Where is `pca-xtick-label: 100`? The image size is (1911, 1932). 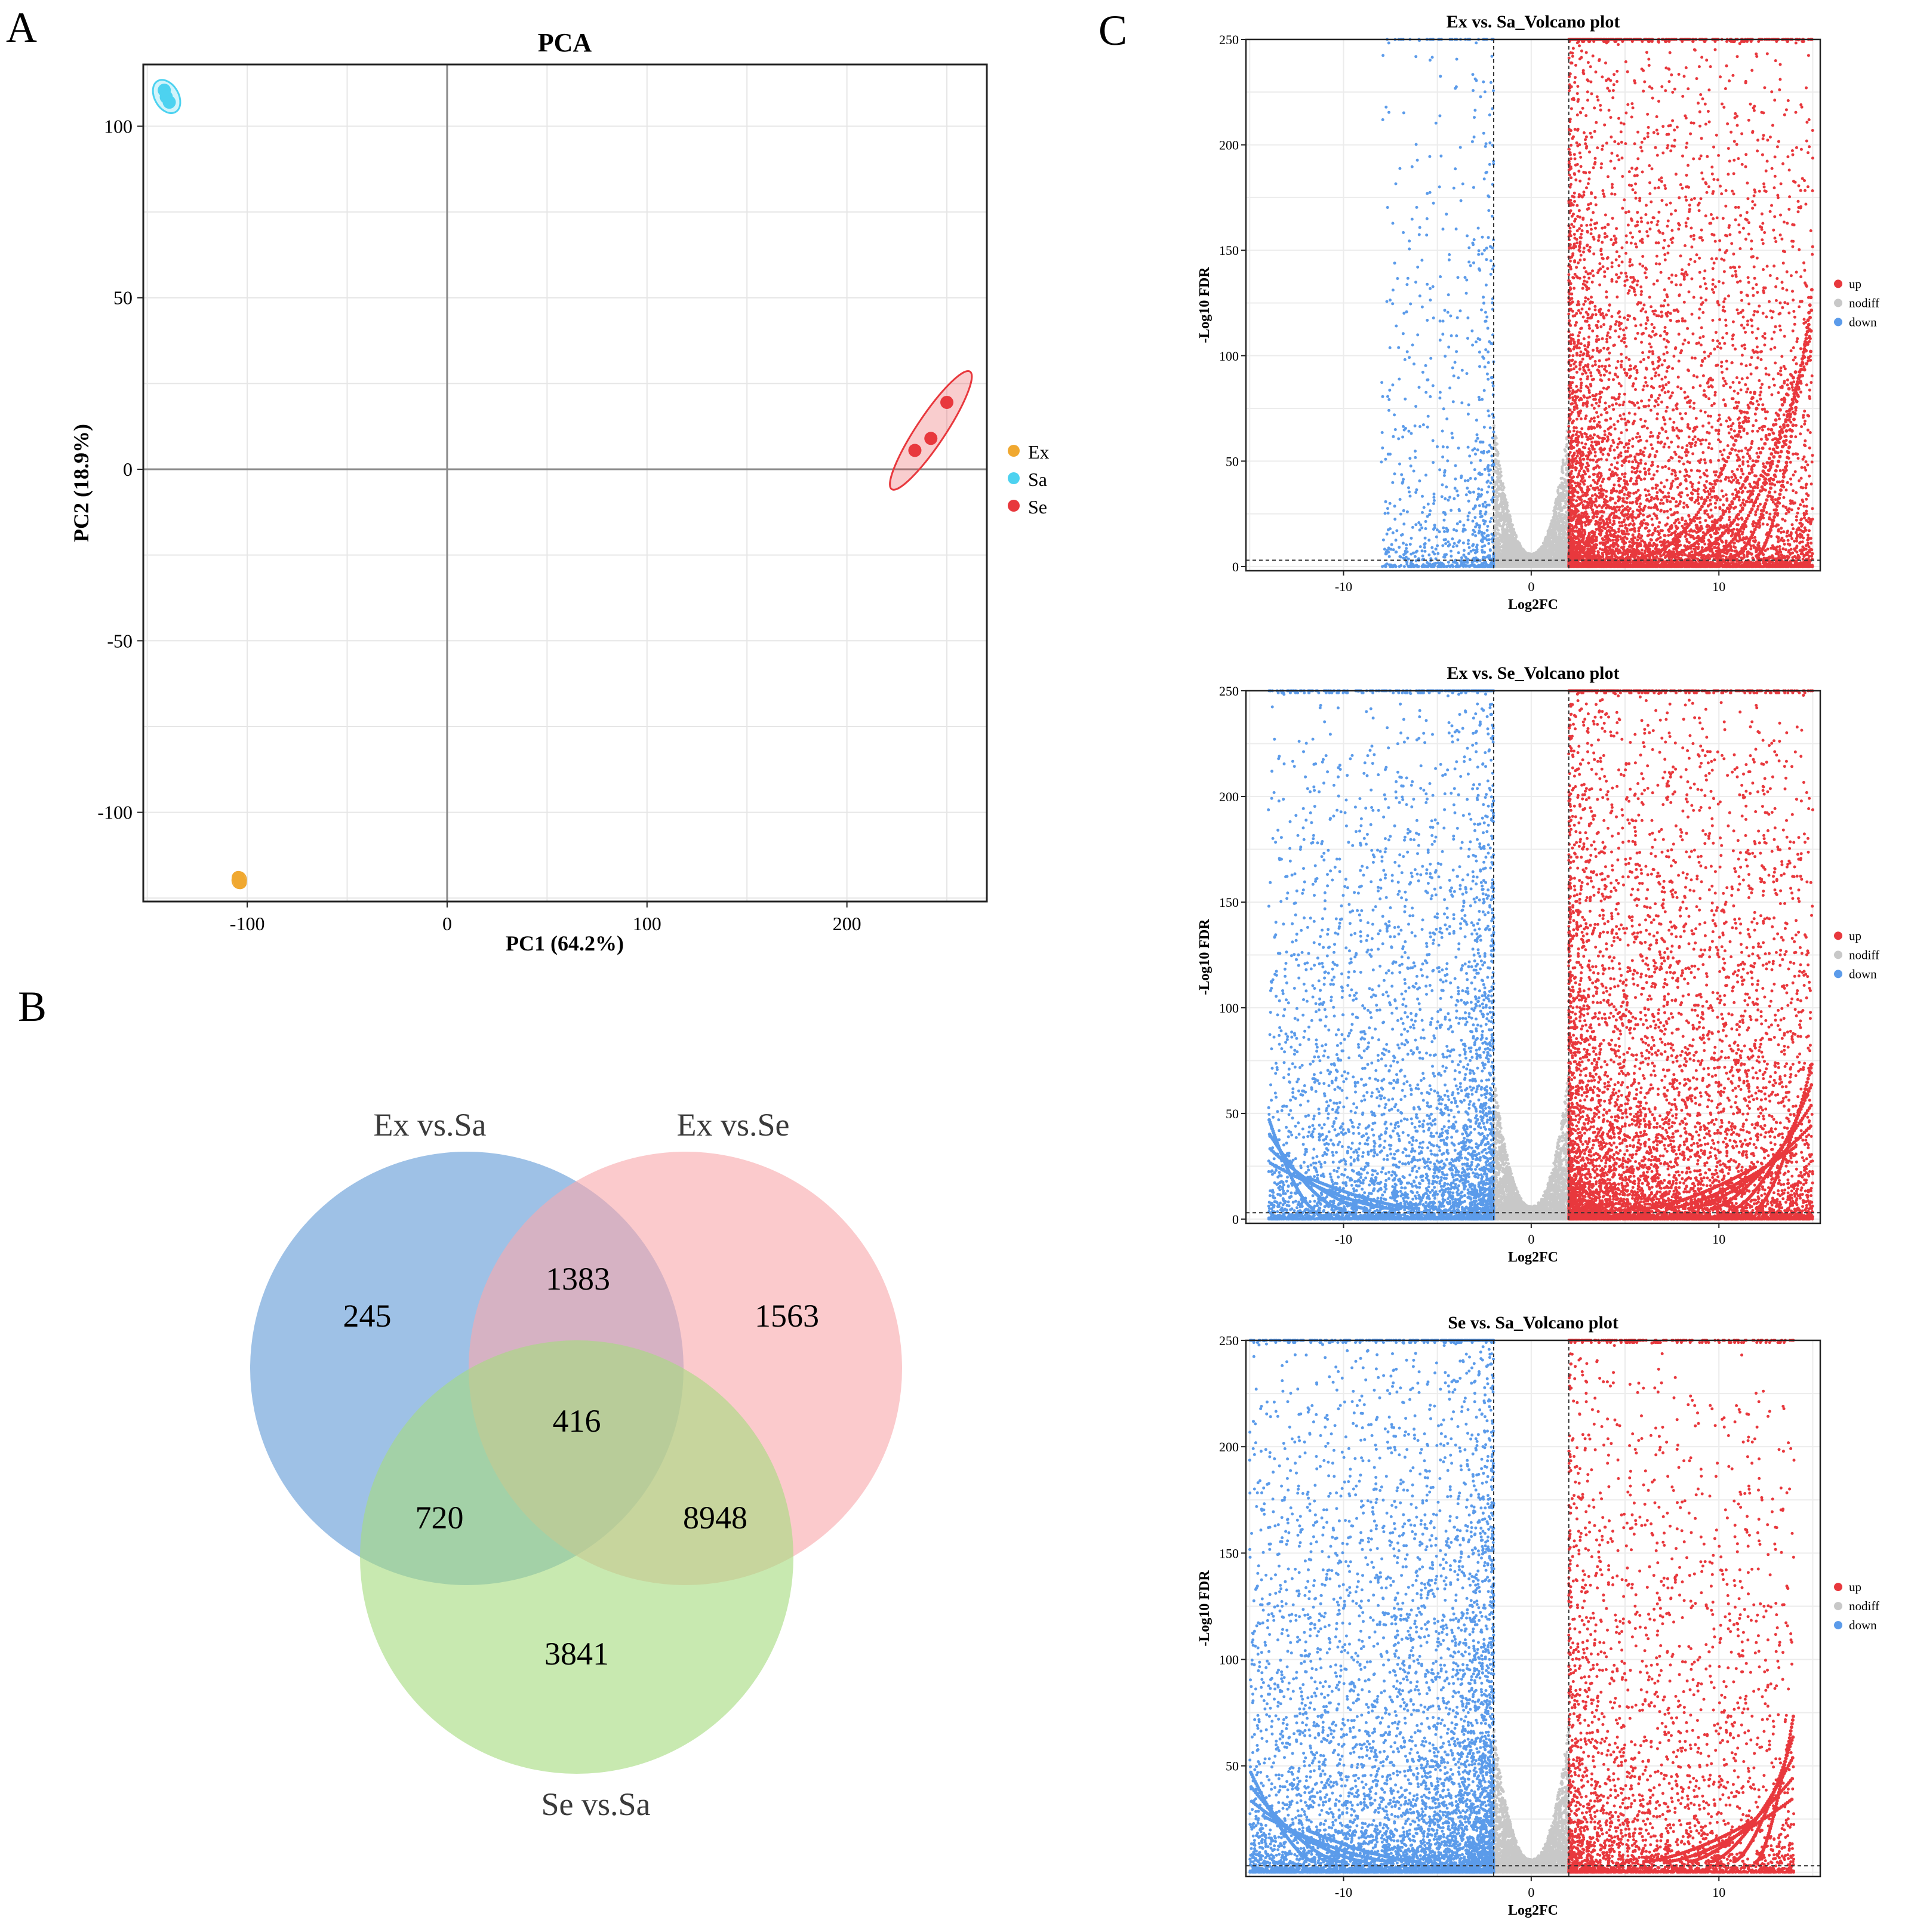 pca-xtick-label: 100 is located at coordinates (647, 923).